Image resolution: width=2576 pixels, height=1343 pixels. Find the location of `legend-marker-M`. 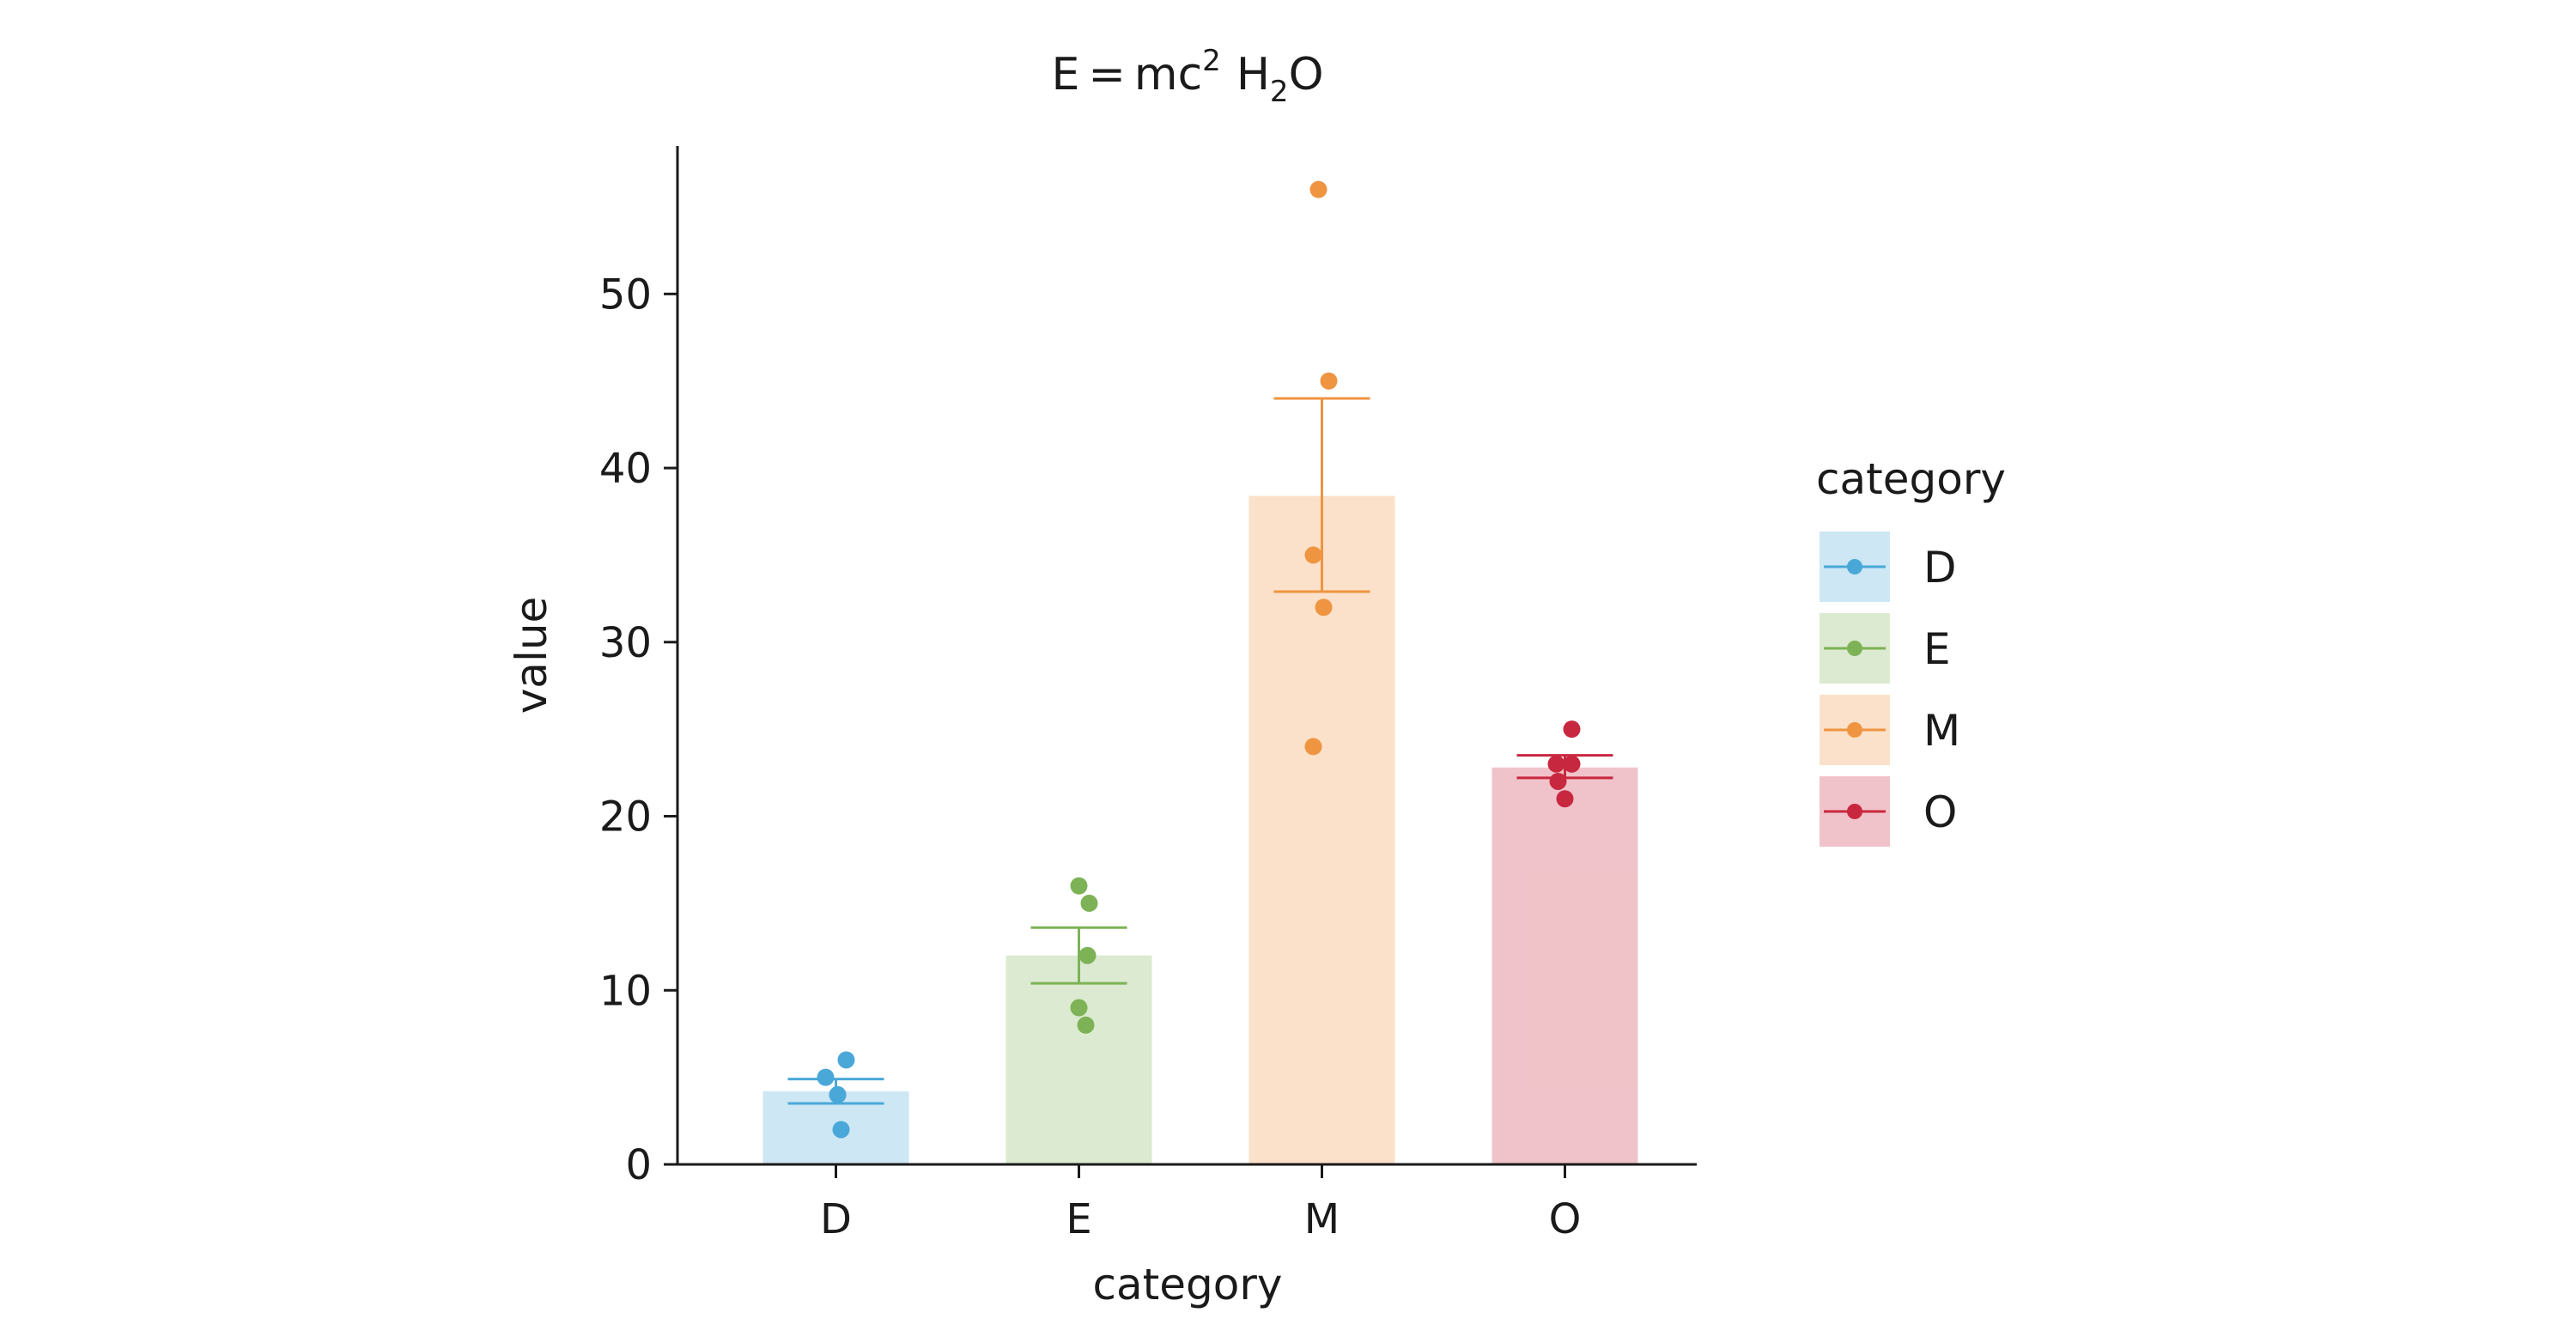

legend-marker-M is located at coordinates (1855, 730).